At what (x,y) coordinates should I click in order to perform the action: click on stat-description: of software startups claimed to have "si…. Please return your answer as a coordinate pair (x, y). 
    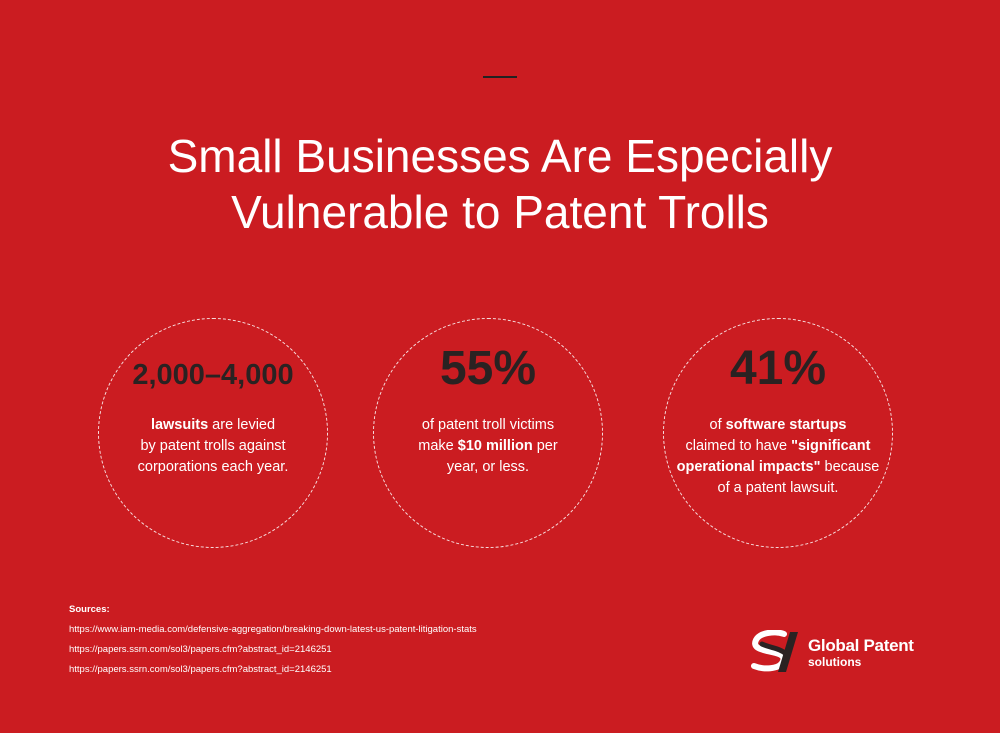
    Looking at the image, I should click on (778, 457).